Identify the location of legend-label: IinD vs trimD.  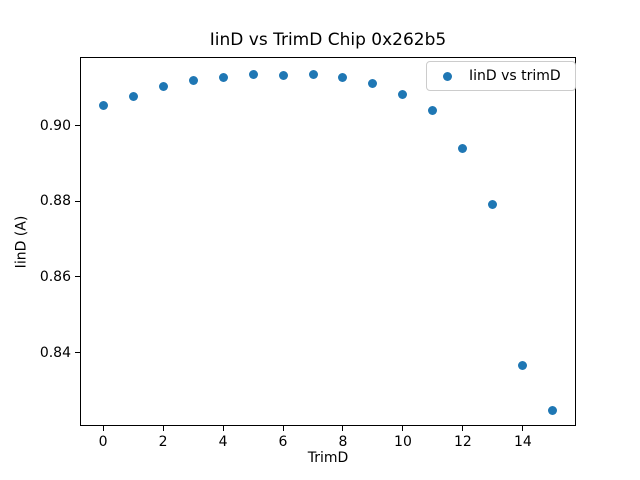
(515, 76).